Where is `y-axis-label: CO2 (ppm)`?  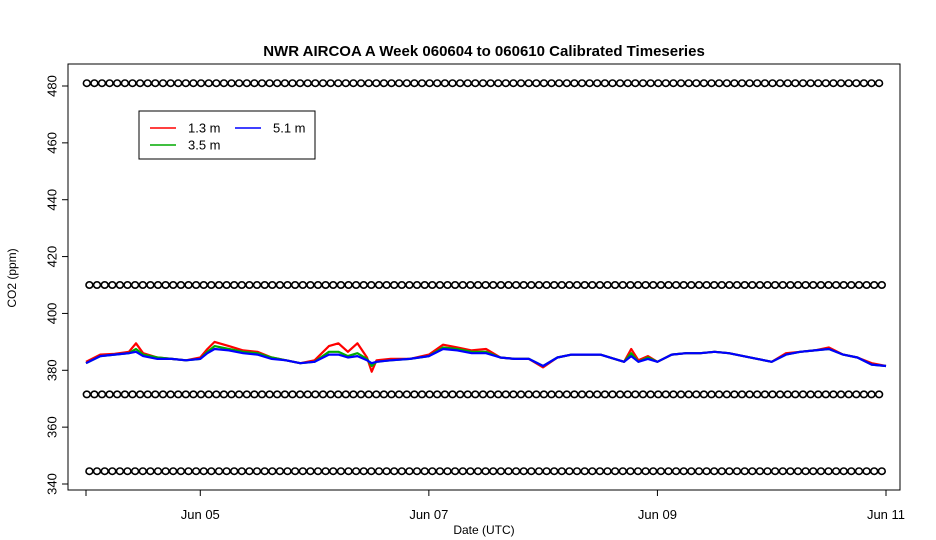 y-axis-label: CO2 (ppm) is located at coordinates (12, 277).